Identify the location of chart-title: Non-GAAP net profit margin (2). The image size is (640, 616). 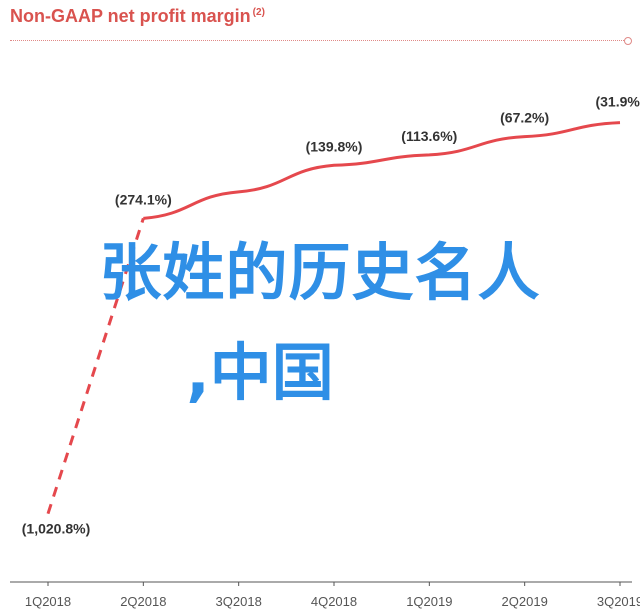
(137, 16).